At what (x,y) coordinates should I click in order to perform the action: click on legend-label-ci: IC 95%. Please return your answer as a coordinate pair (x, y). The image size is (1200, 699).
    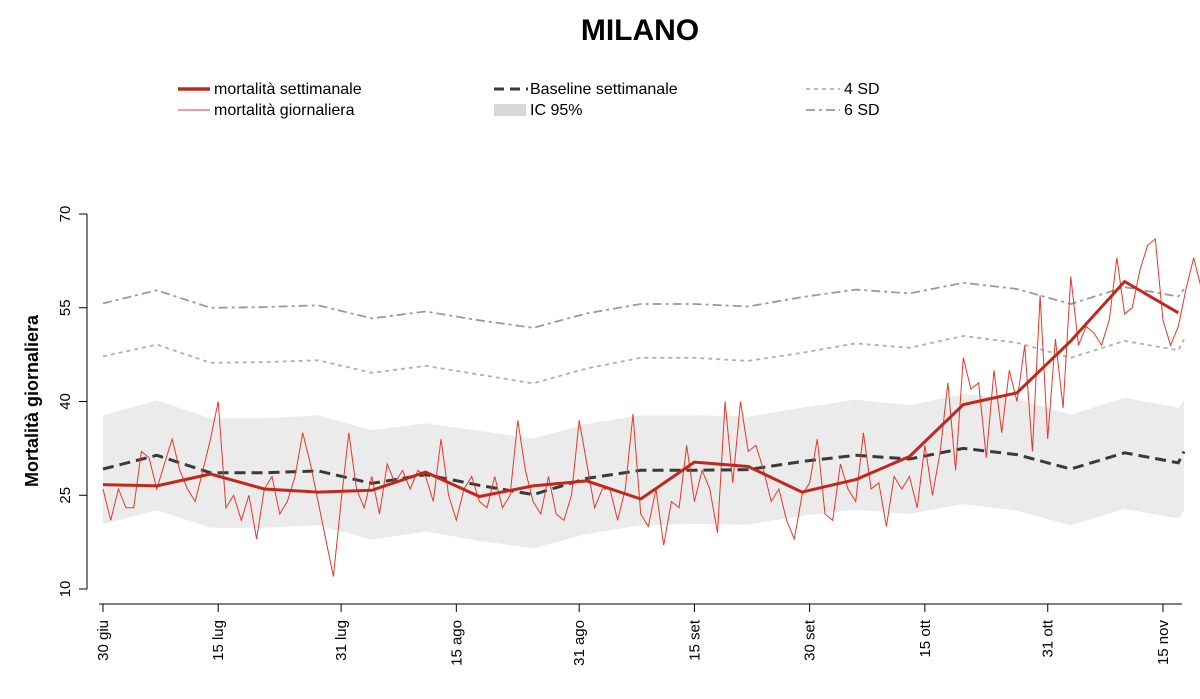
    Looking at the image, I should click on (556, 110).